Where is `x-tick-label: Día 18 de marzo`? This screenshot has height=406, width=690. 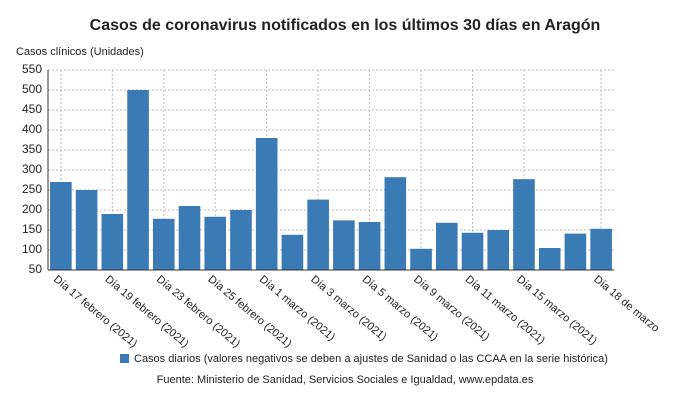
x-tick-label: Día 18 de marzo is located at coordinates (626, 303).